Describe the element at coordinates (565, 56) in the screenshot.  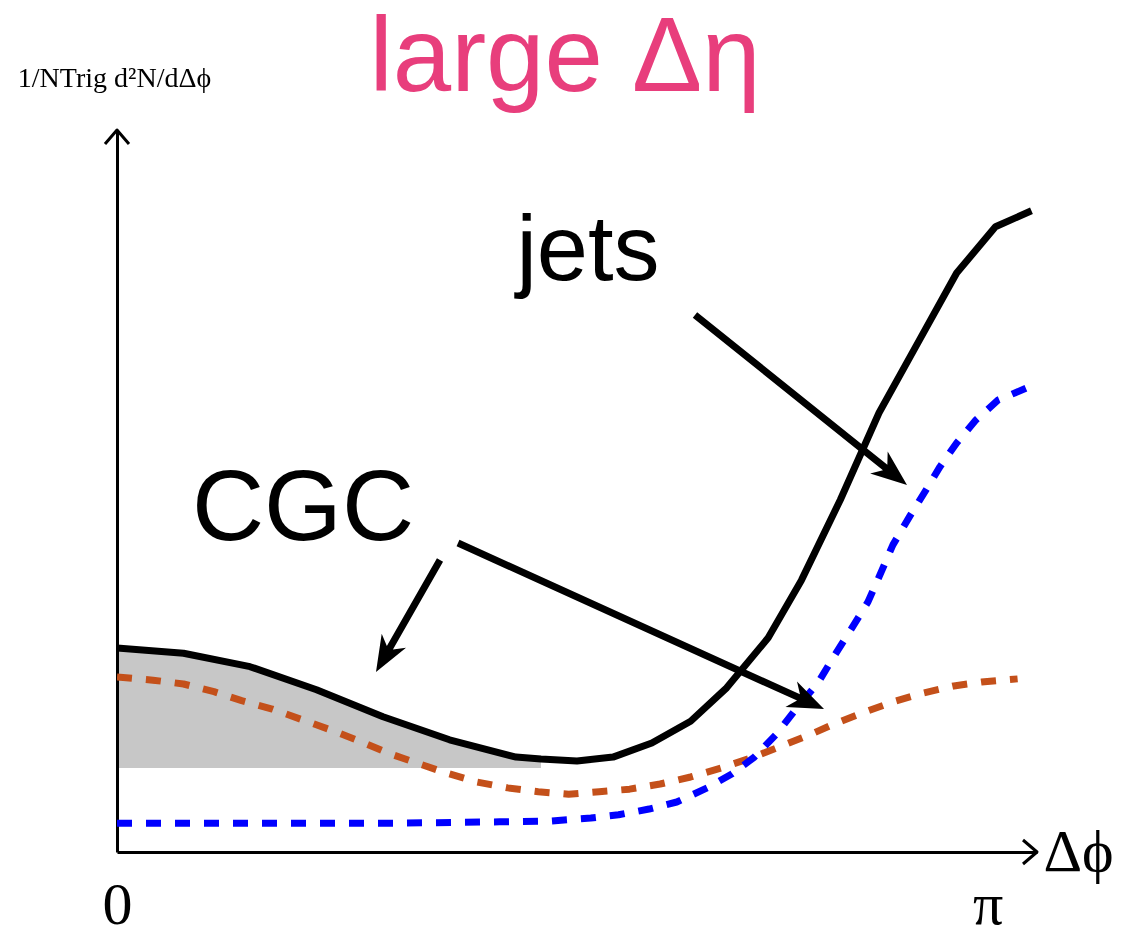
I see `chart-title: large Δη` at that location.